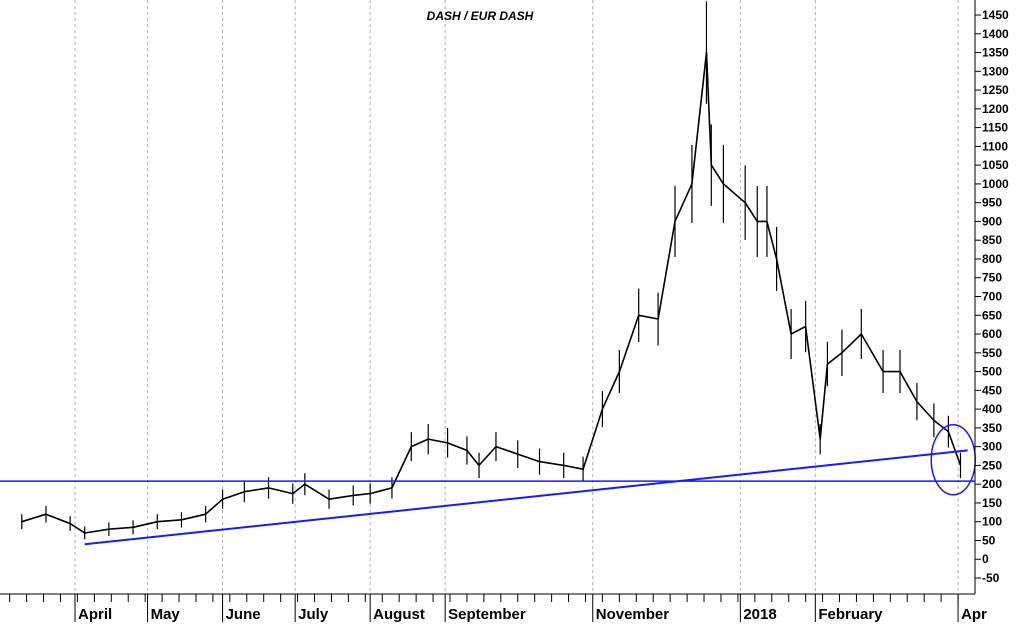 Image resolution: width=1024 pixels, height=627 pixels. Describe the element at coordinates (991, 578) in the screenshot. I see `y-tick-label: -50` at that location.